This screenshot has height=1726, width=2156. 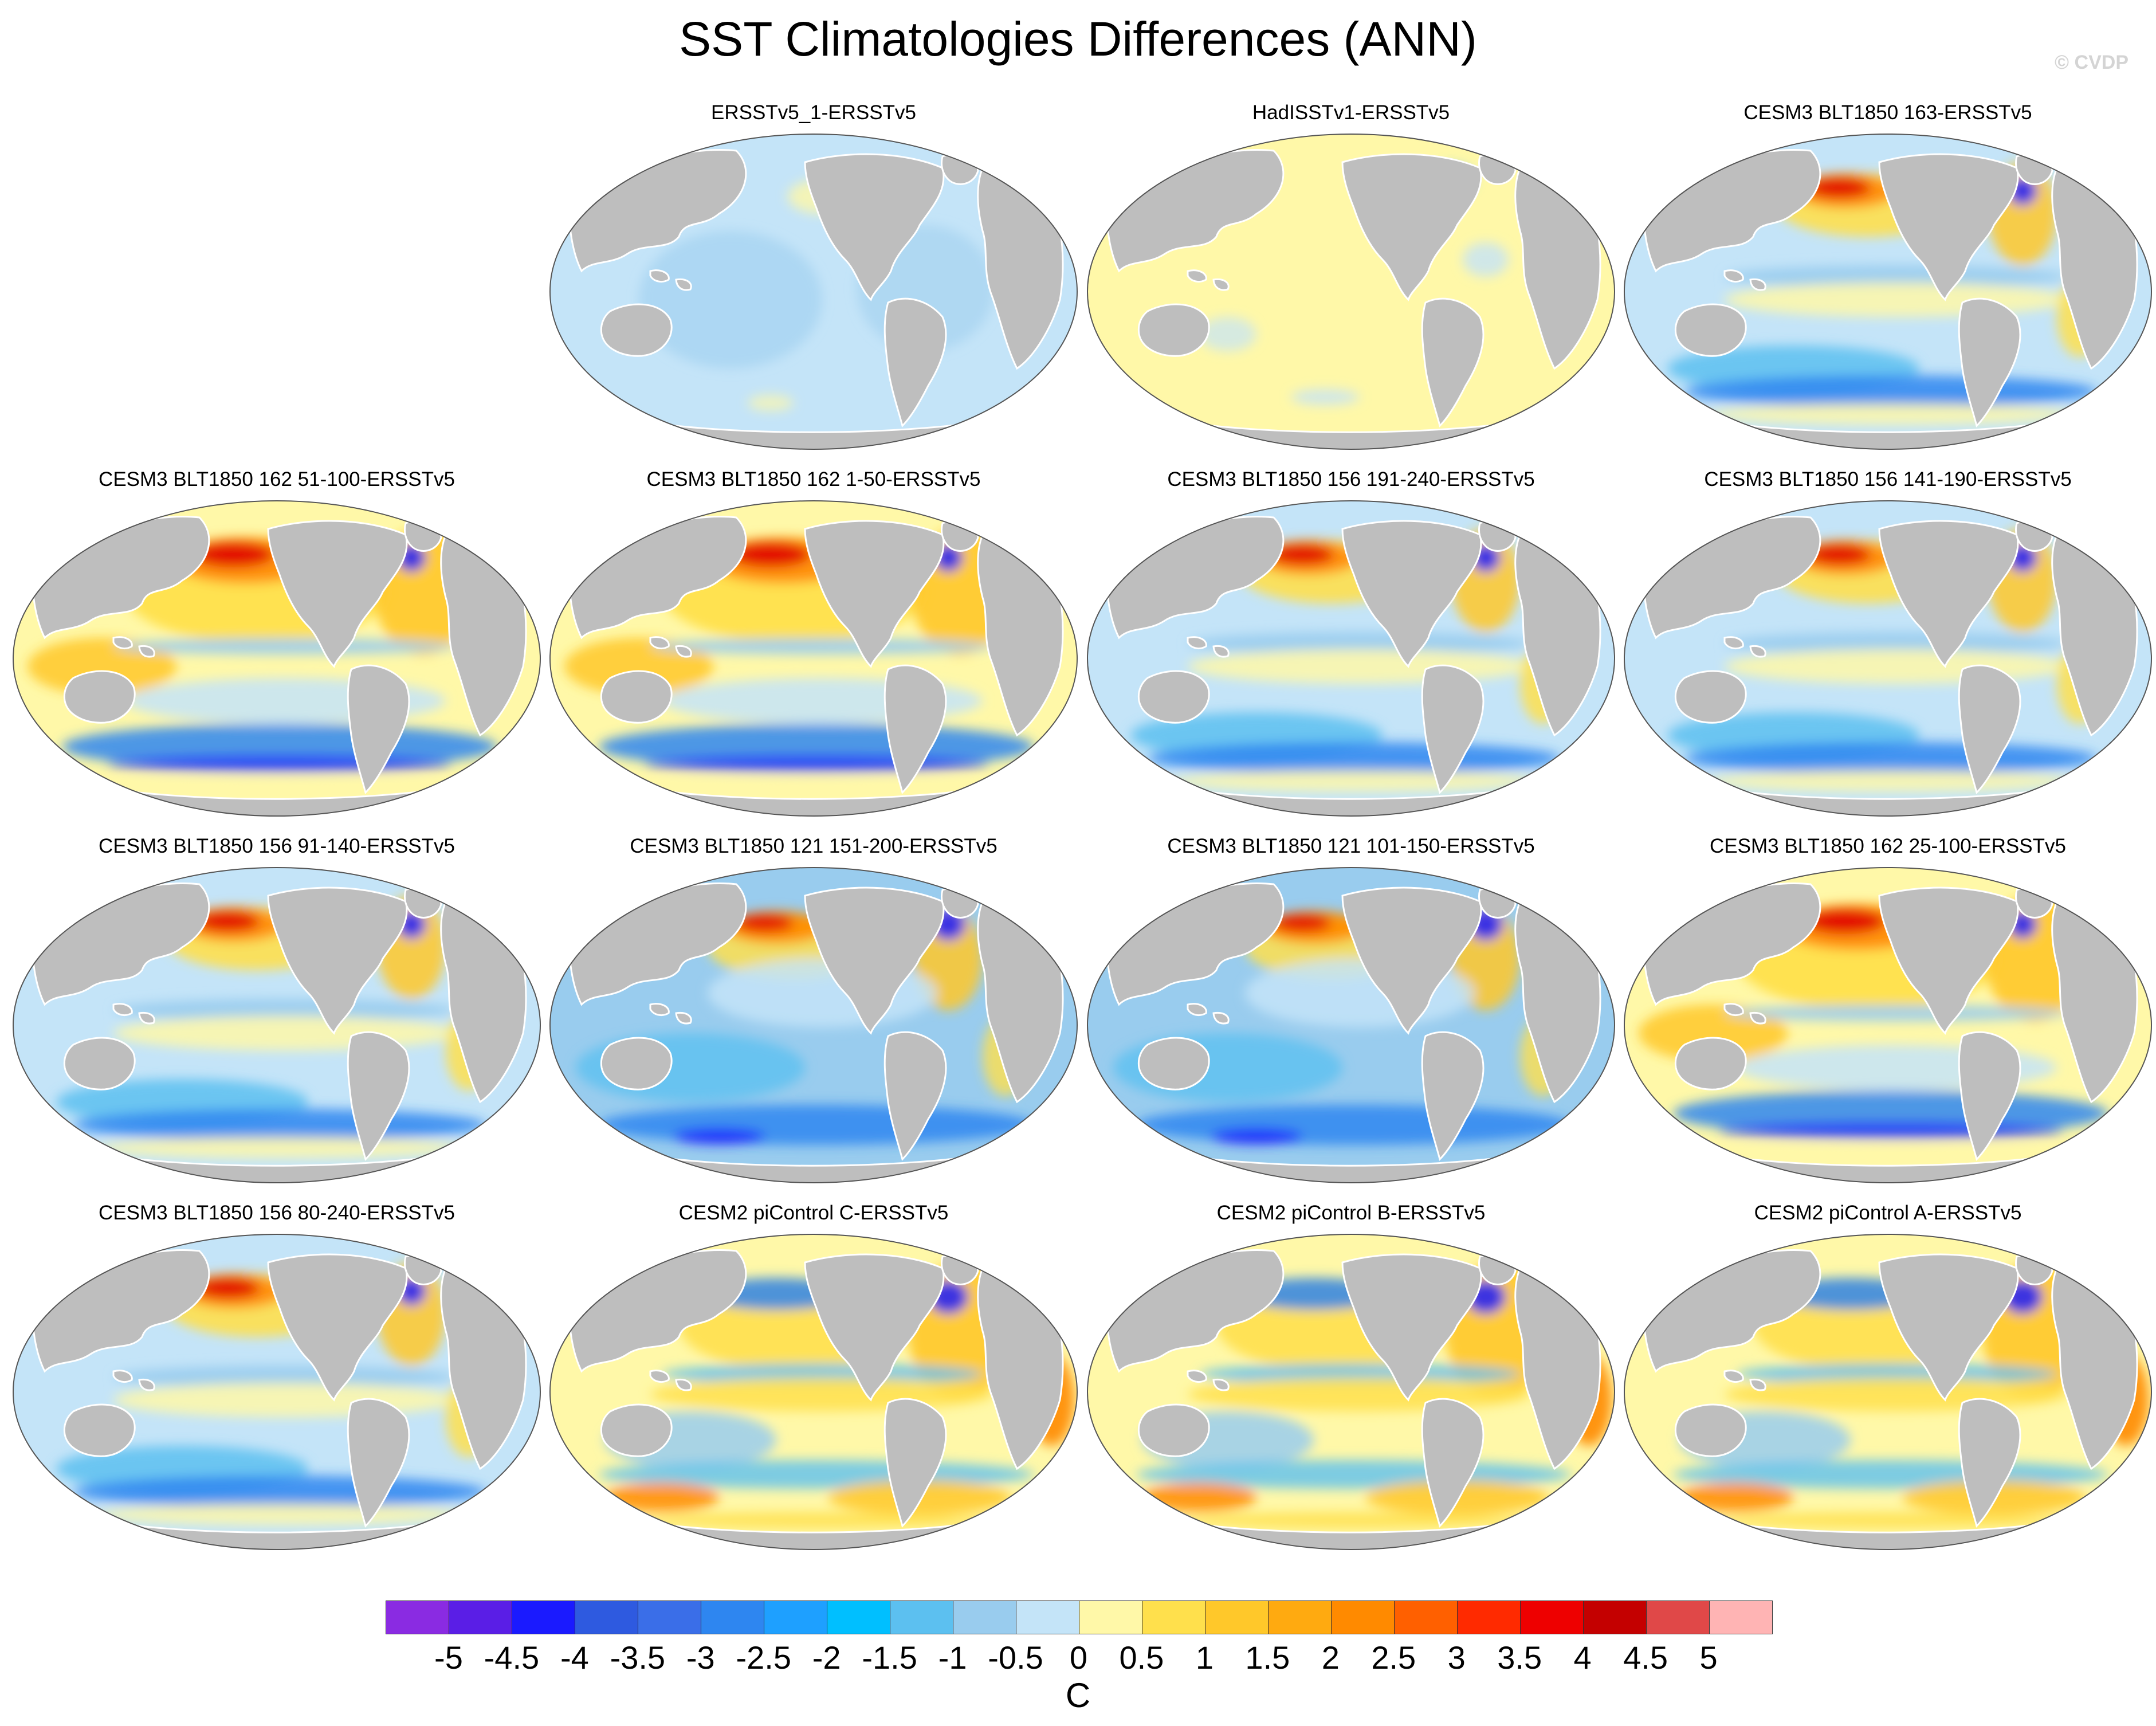 What do you see at coordinates (2091, 62) in the screenshot?
I see `copyright-label: © CVDP` at bounding box center [2091, 62].